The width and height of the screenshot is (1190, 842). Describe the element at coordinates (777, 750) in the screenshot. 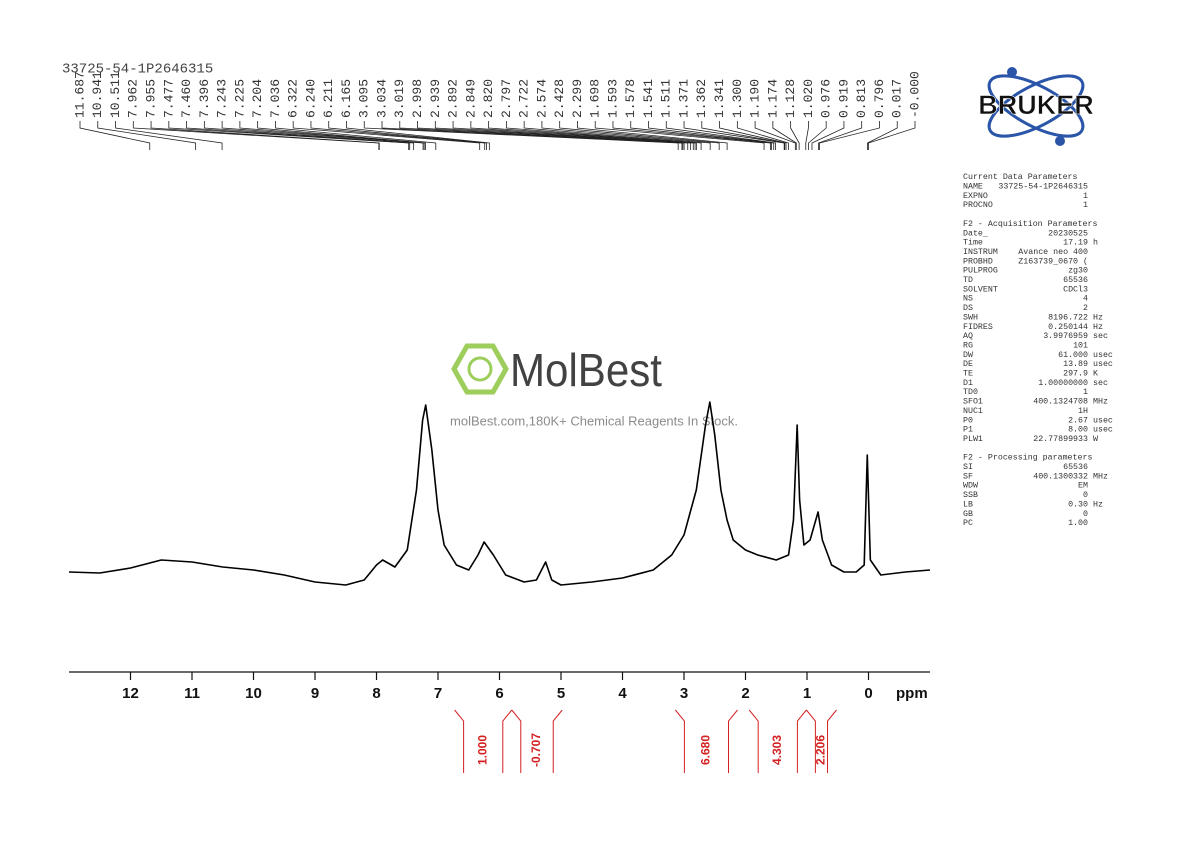

I see `integral-label: 4.303` at that location.